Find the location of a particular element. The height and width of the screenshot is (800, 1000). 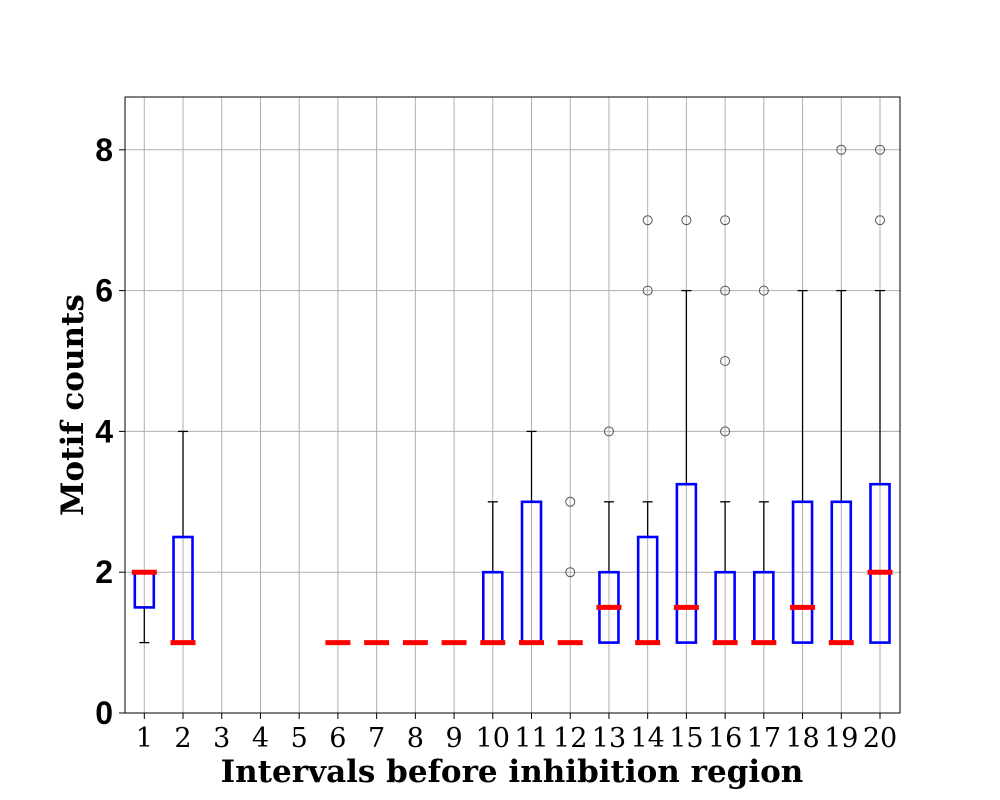

x-tick-label-16: 16 is located at coordinates (725, 738).